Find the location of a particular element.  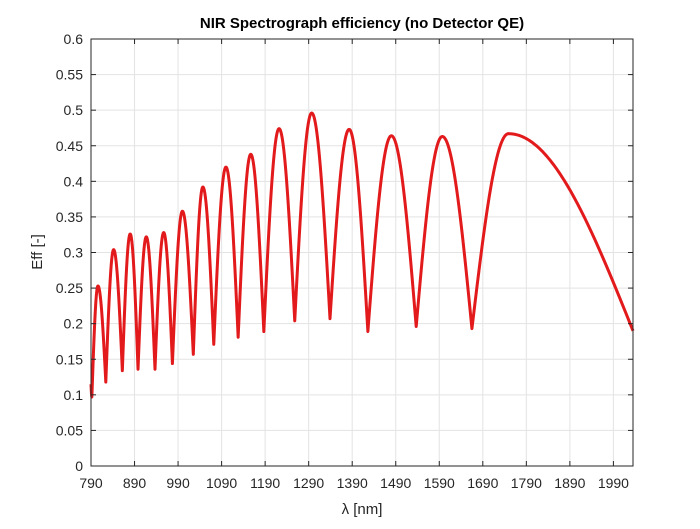

x-tick-label: 1390 is located at coordinates (352, 483).